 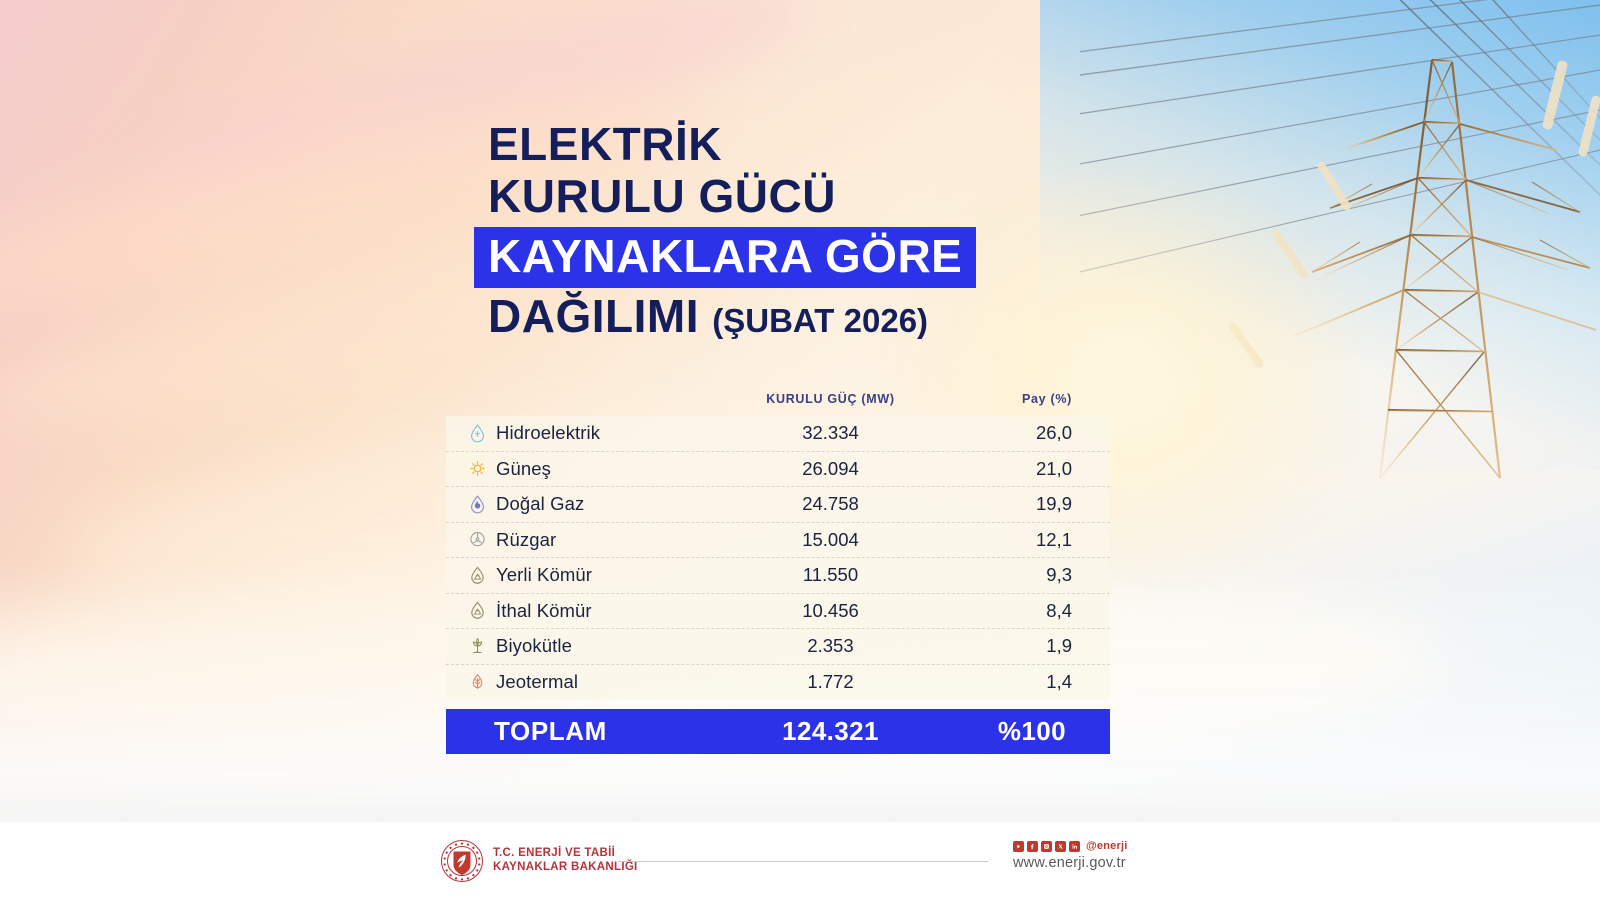 I want to click on title-highlight: KAYNAKLARA GÖRE, so click(x=725, y=257).